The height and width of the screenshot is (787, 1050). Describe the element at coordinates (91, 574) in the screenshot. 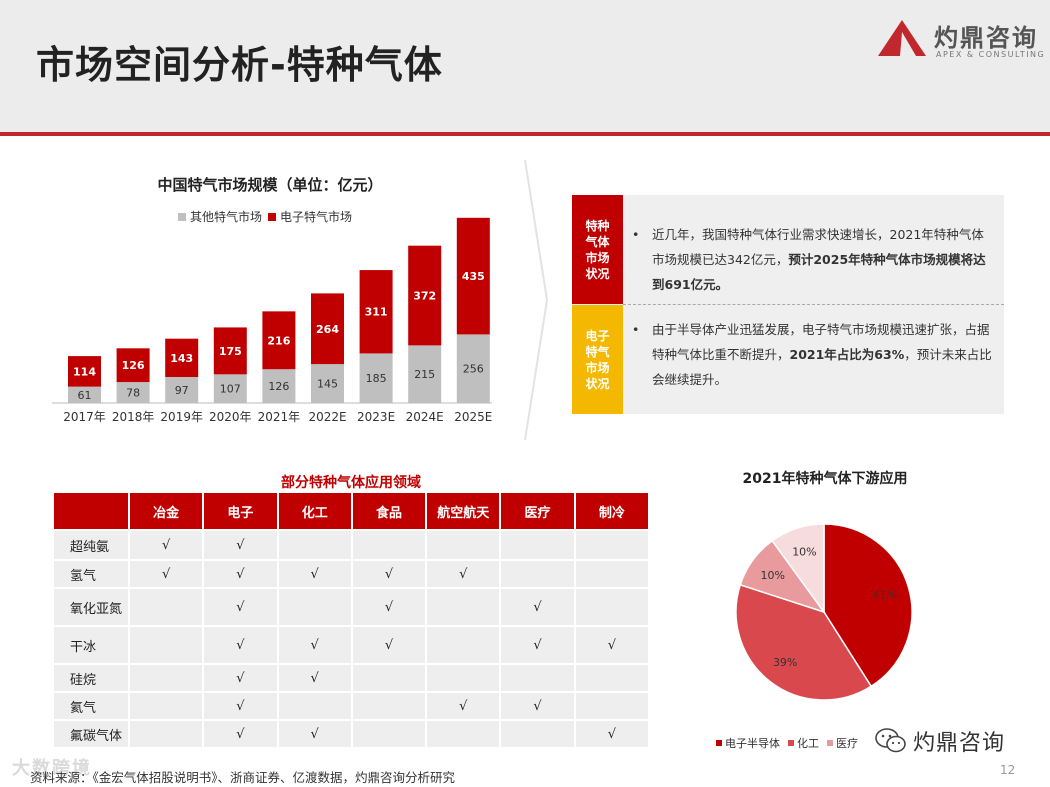

I see `gas-name-cell: 氢气` at that location.